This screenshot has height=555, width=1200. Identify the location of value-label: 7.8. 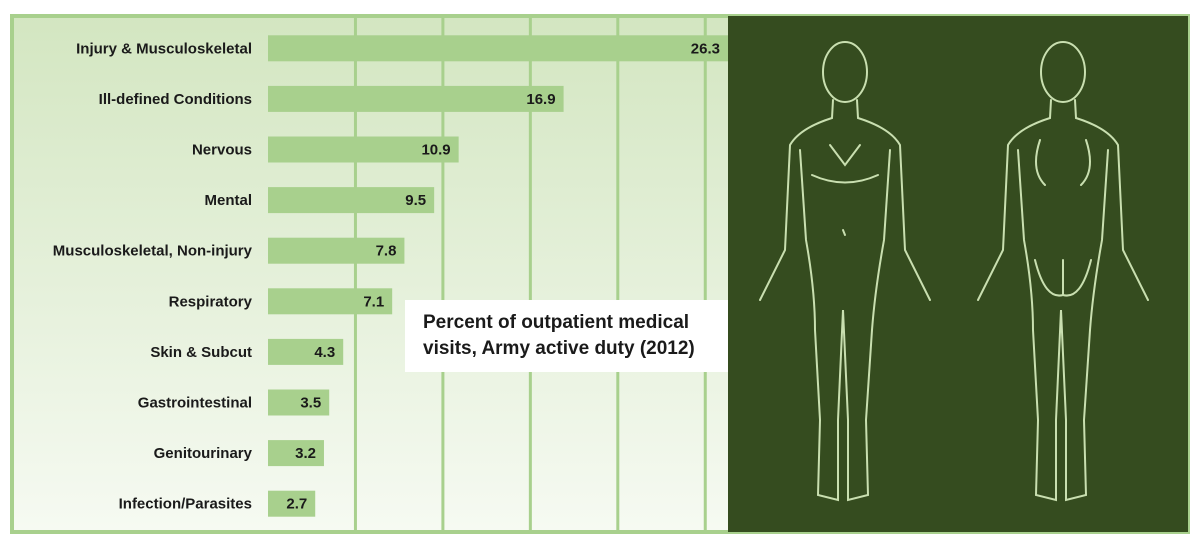
(386, 251).